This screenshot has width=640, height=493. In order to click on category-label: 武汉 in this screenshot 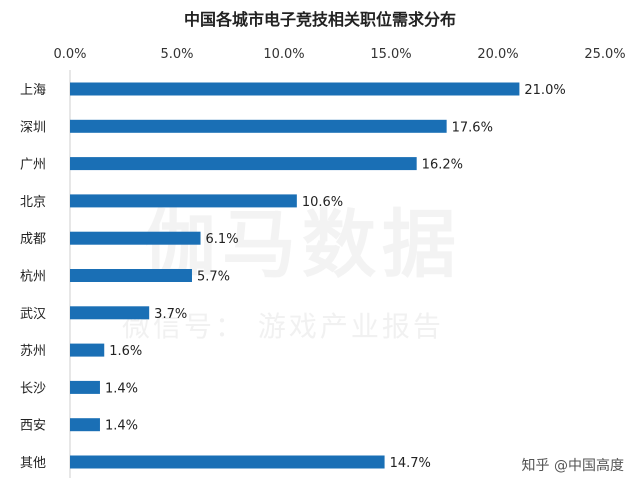, I will do `click(33, 314)`.